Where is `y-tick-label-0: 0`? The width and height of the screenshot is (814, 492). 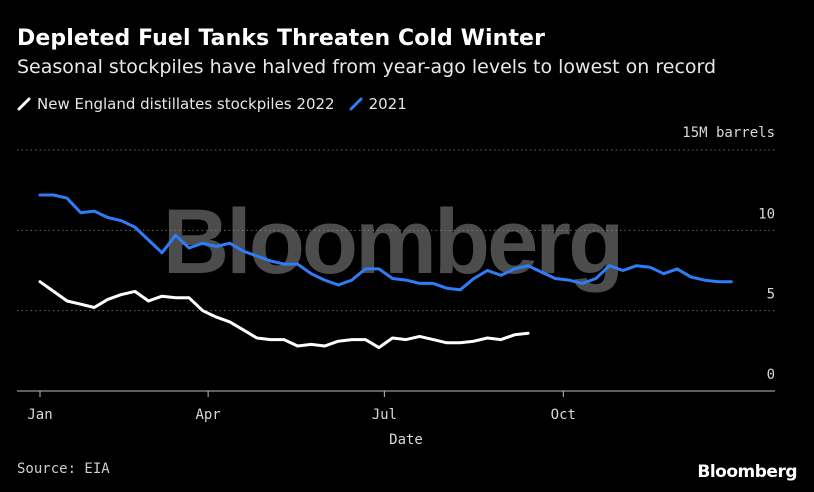
y-tick-label-0: 0 is located at coordinates (771, 375).